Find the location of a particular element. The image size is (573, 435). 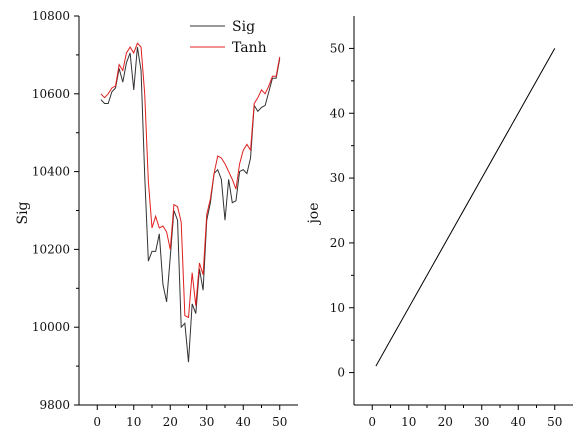

right-x-tick-label: 10 is located at coordinates (408, 422).